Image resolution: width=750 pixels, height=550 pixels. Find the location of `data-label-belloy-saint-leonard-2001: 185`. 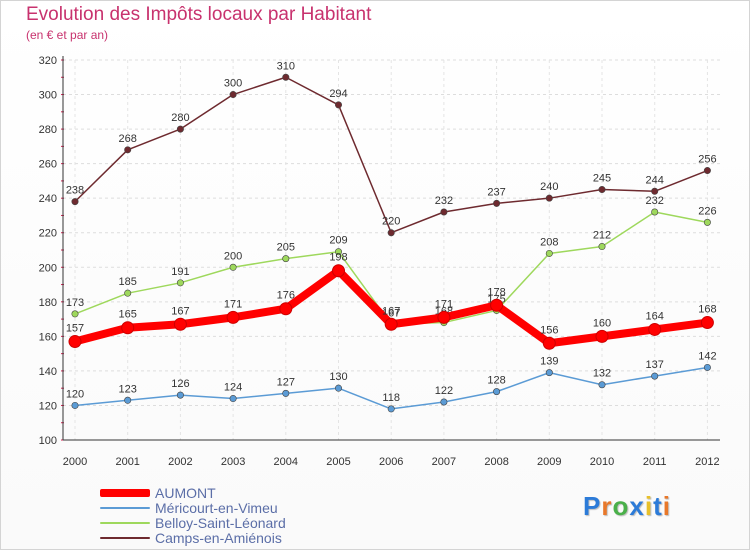

data-label-belloy-saint-leonard-2001: 185 is located at coordinates (128, 282).